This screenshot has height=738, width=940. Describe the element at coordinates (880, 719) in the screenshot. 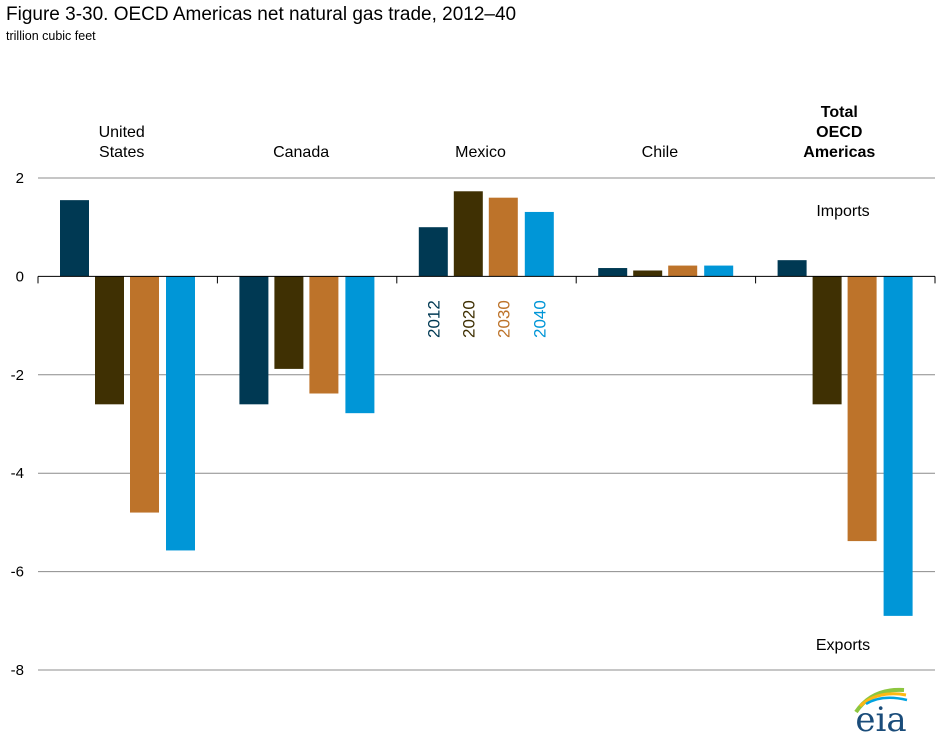

I see `logo-text: eia` at that location.